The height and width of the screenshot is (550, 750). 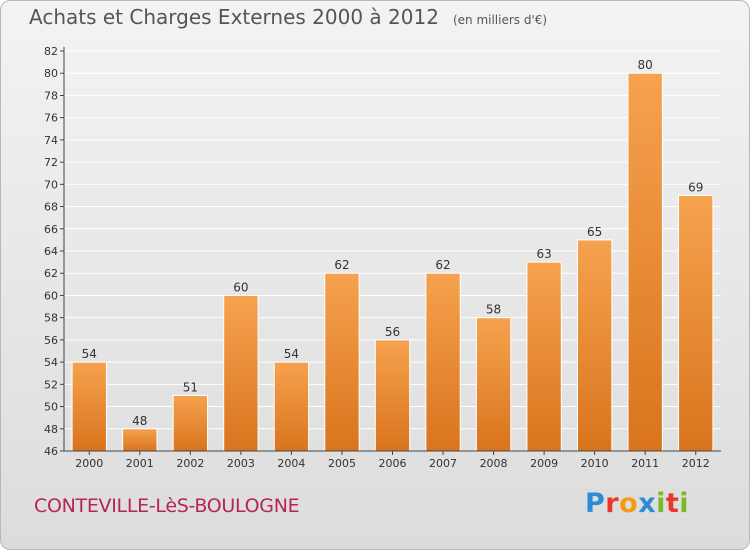 I want to click on data-label: 48, so click(x=139, y=421).